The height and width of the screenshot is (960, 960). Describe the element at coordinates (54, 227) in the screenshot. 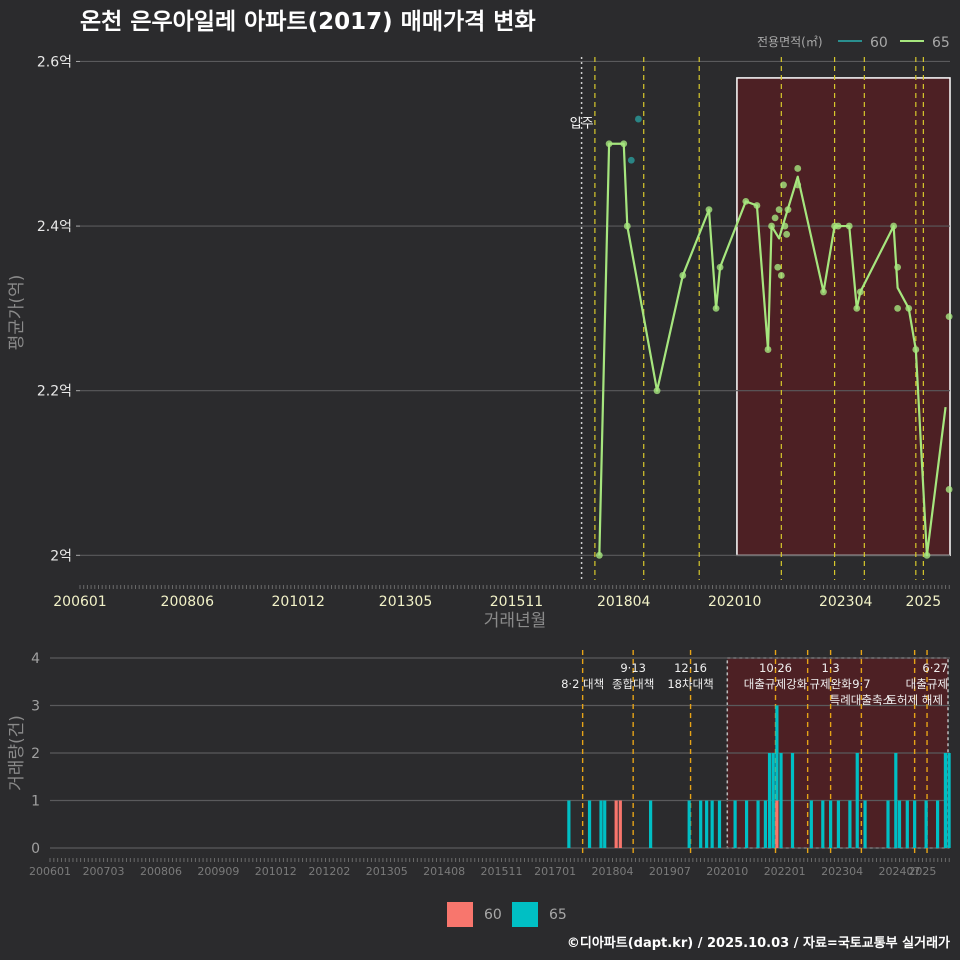

I see `y-tick-label-2: 2.4억` at that location.